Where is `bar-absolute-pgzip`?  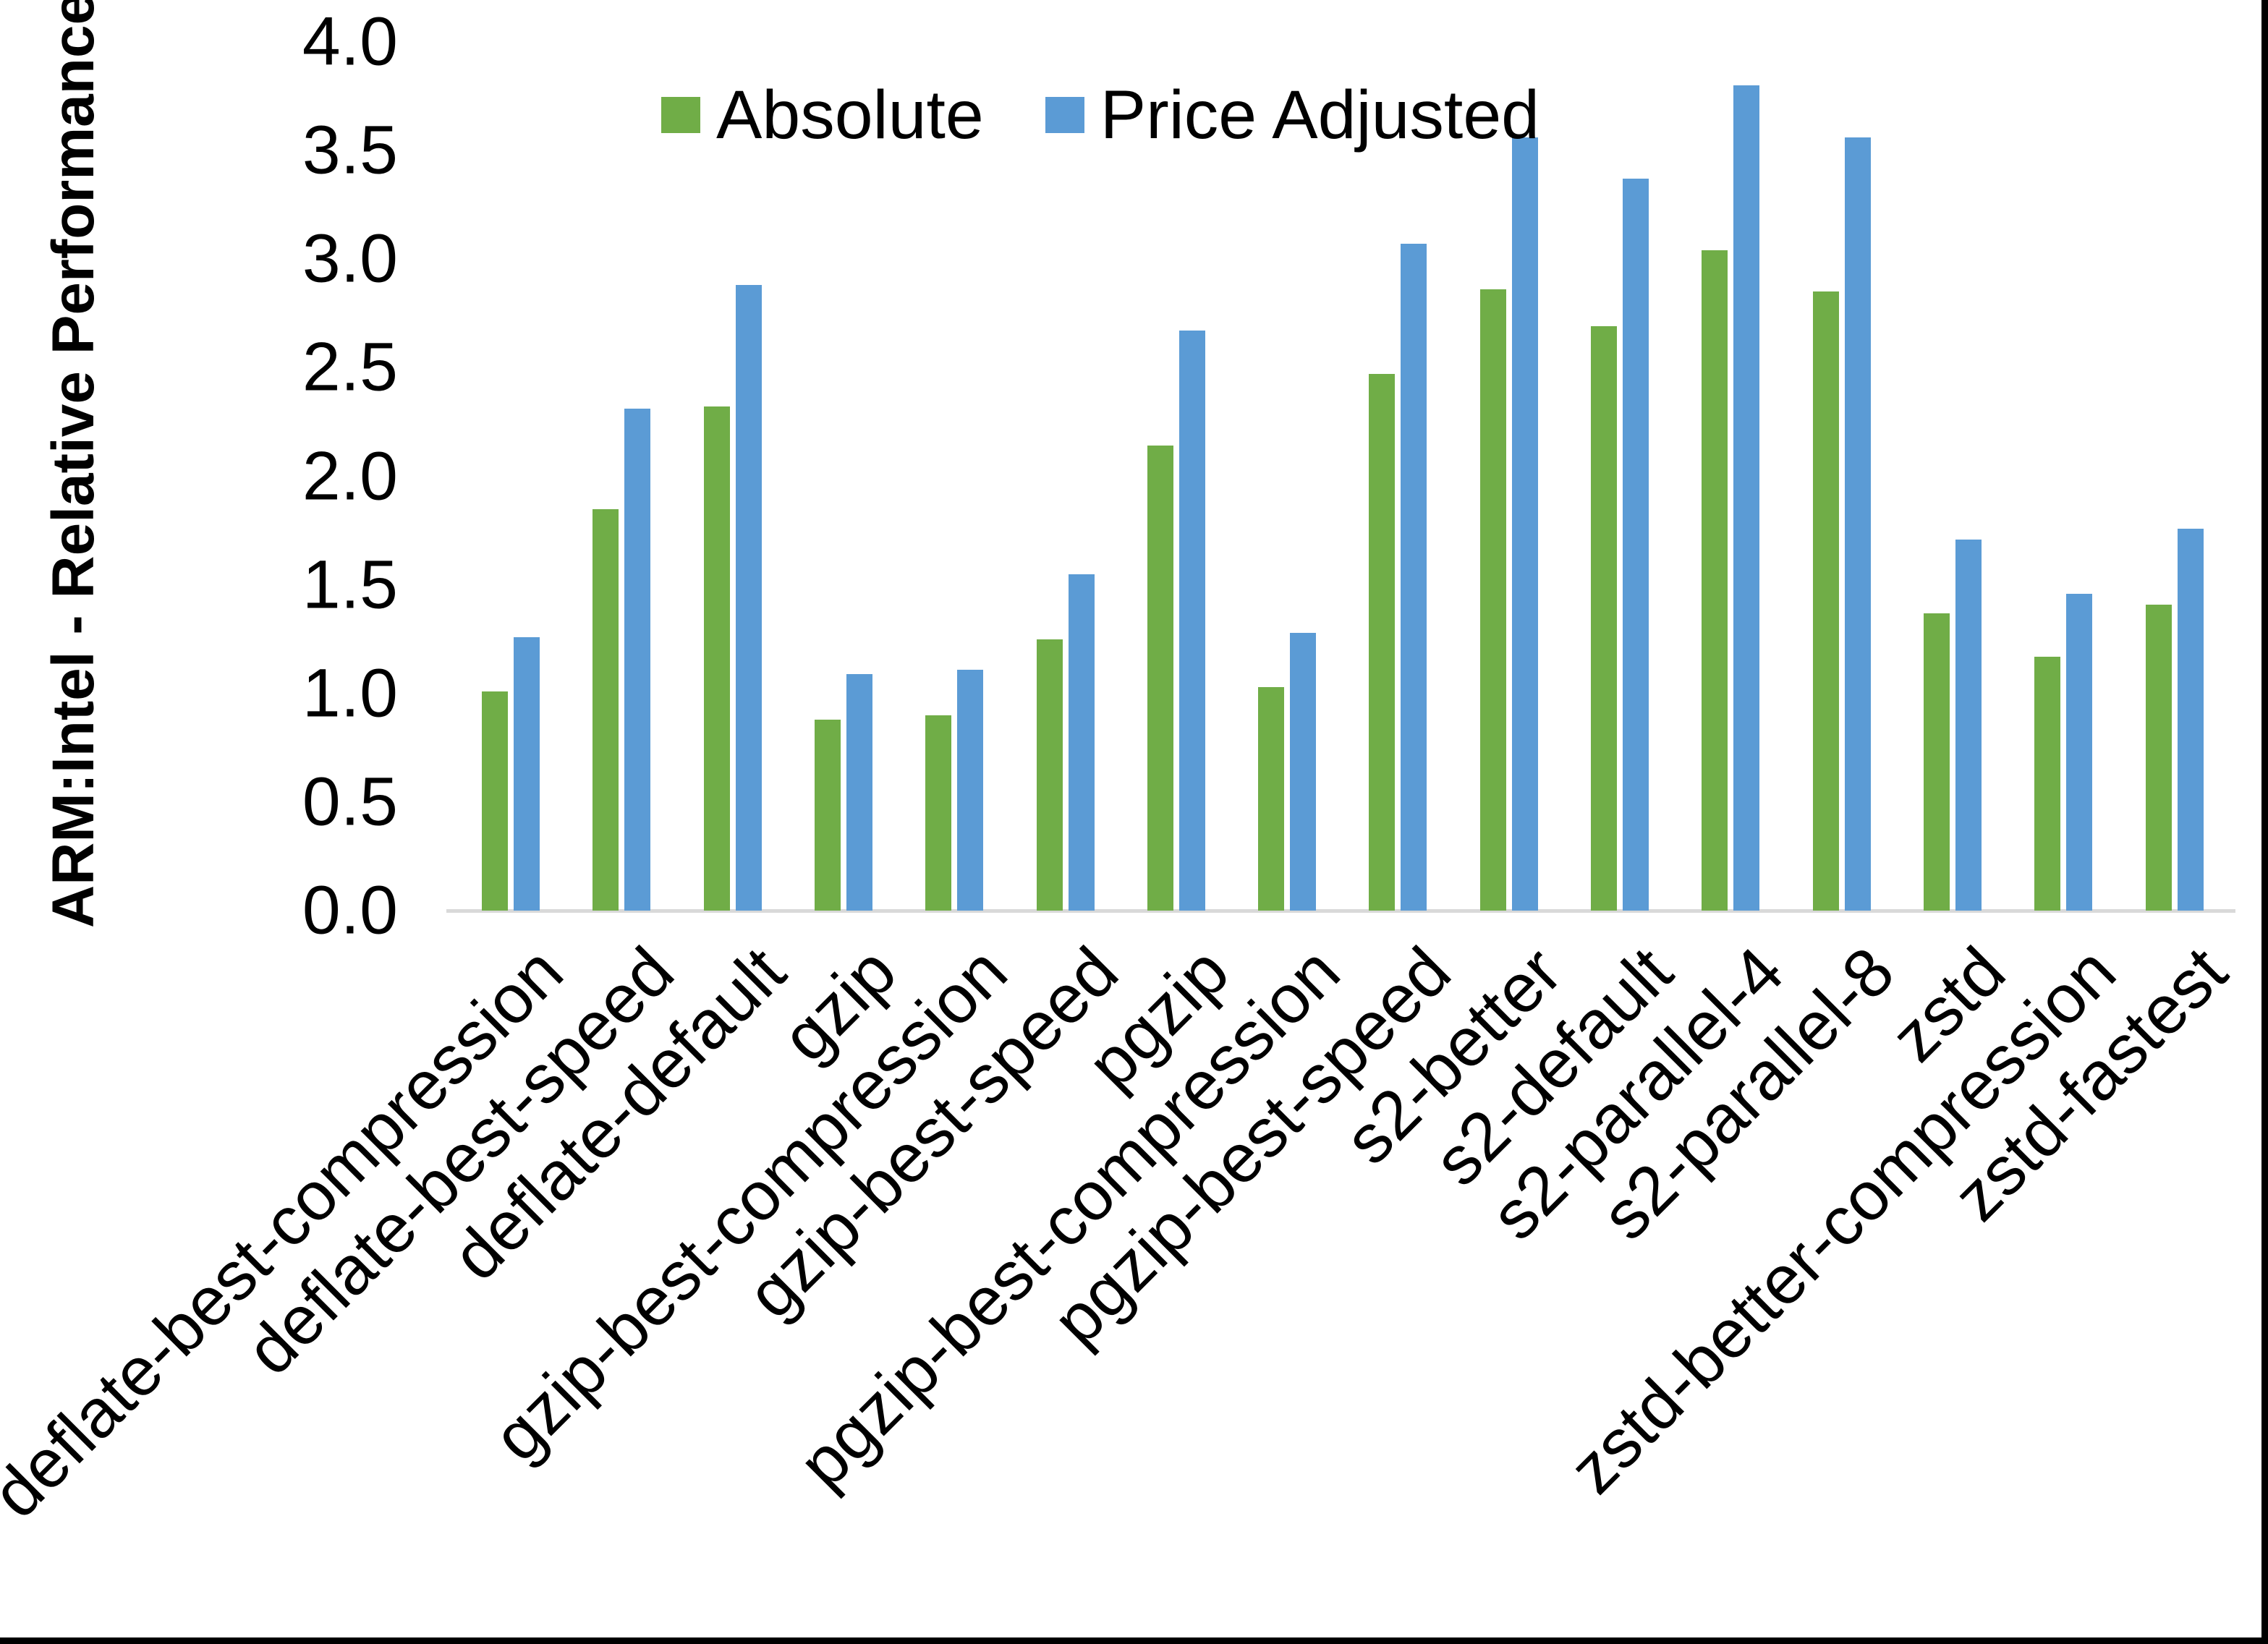
bar-absolute-pgzip is located at coordinates (1160, 678).